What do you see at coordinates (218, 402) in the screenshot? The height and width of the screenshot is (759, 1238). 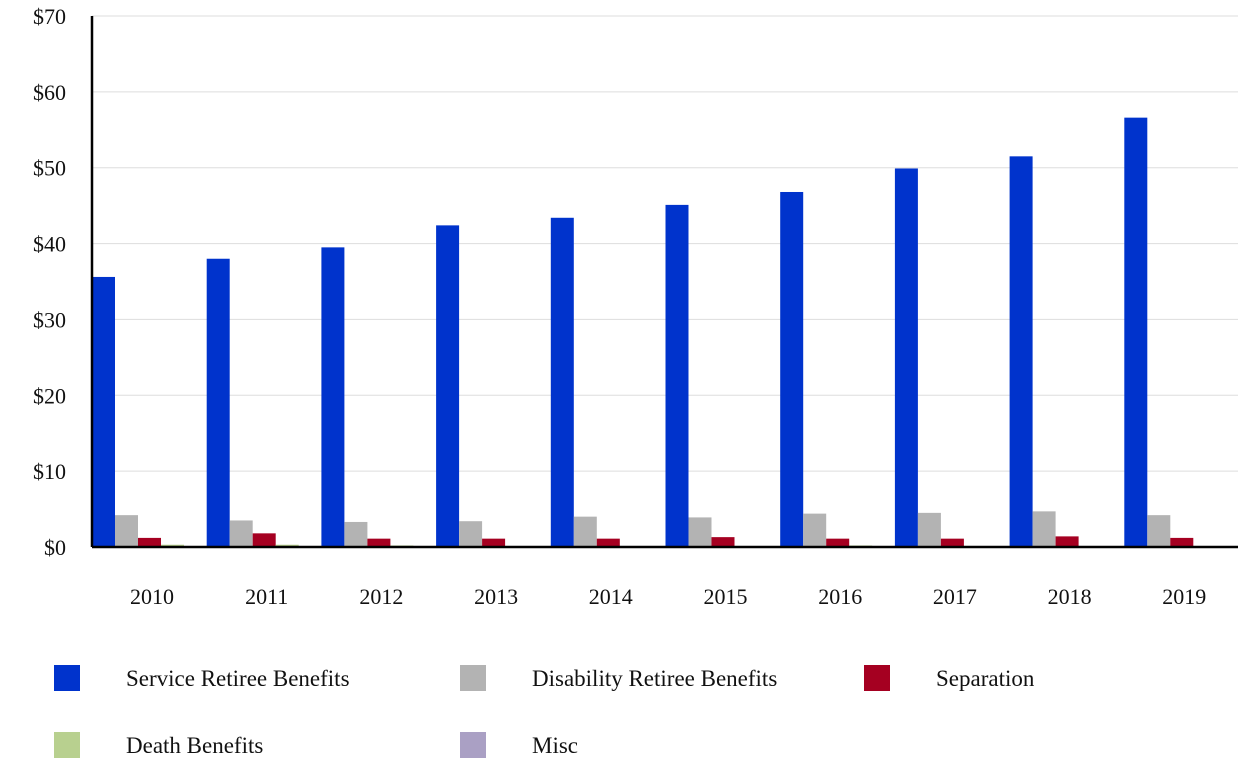 I see `bar-service-retiree-benefits-2011` at bounding box center [218, 402].